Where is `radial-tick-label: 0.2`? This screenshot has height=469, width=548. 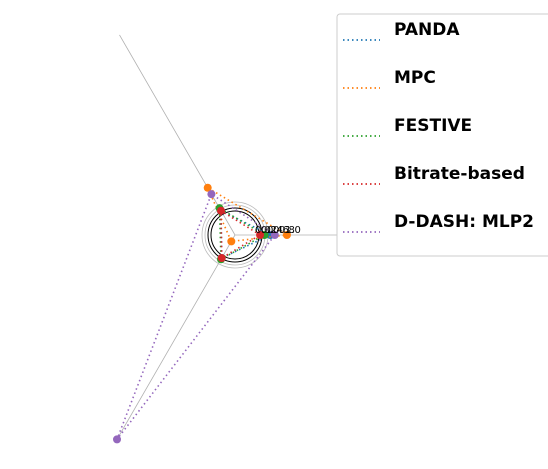
radial-tick-label: 0.2 is located at coordinates (269, 230).